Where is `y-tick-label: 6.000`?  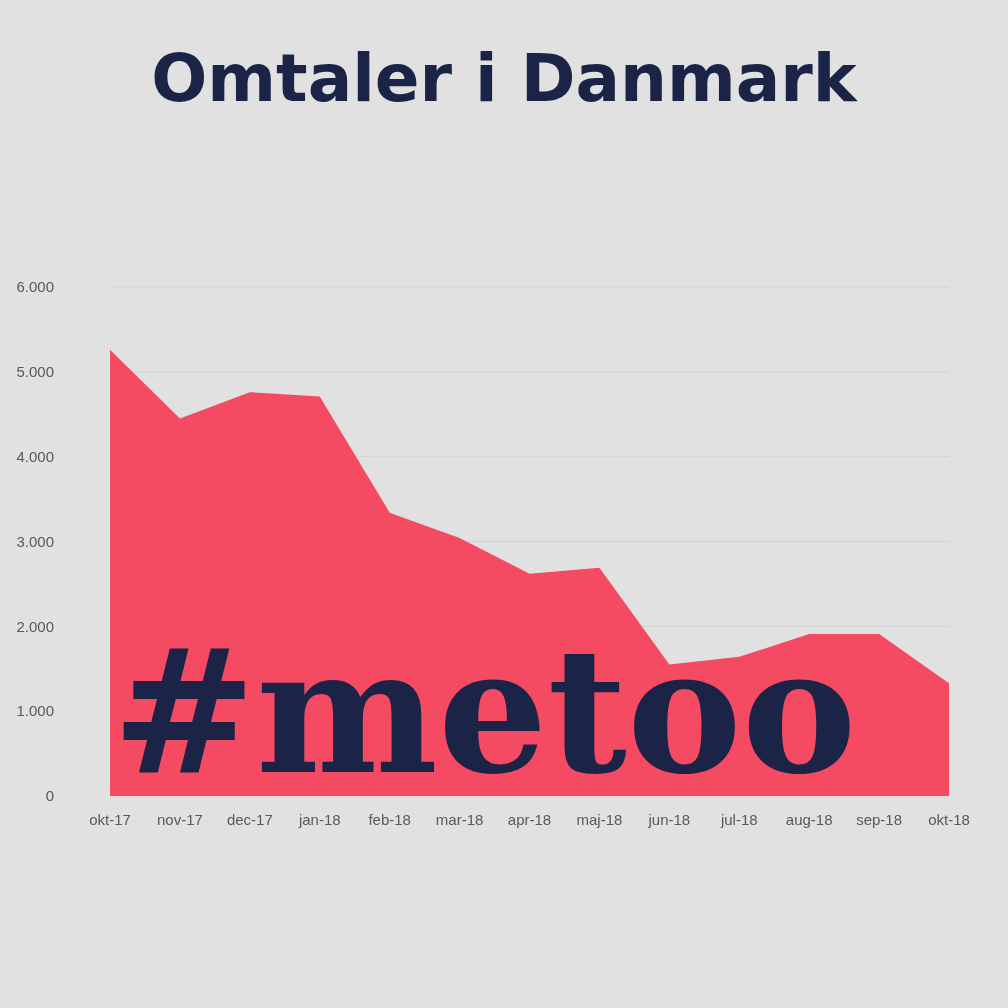 y-tick-label: 6.000 is located at coordinates (35, 287).